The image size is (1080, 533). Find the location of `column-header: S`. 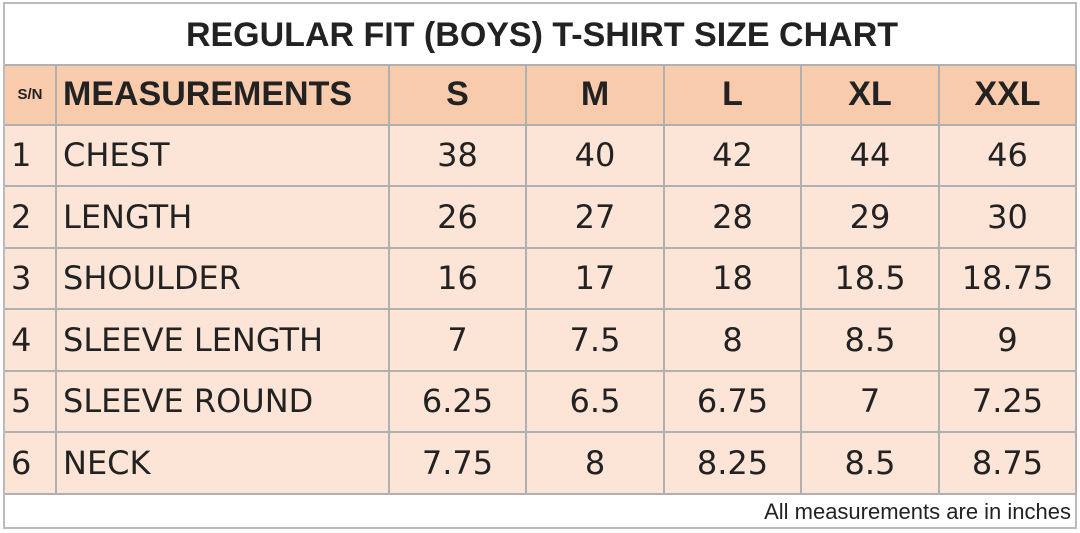

column-header: S is located at coordinates (458, 95).